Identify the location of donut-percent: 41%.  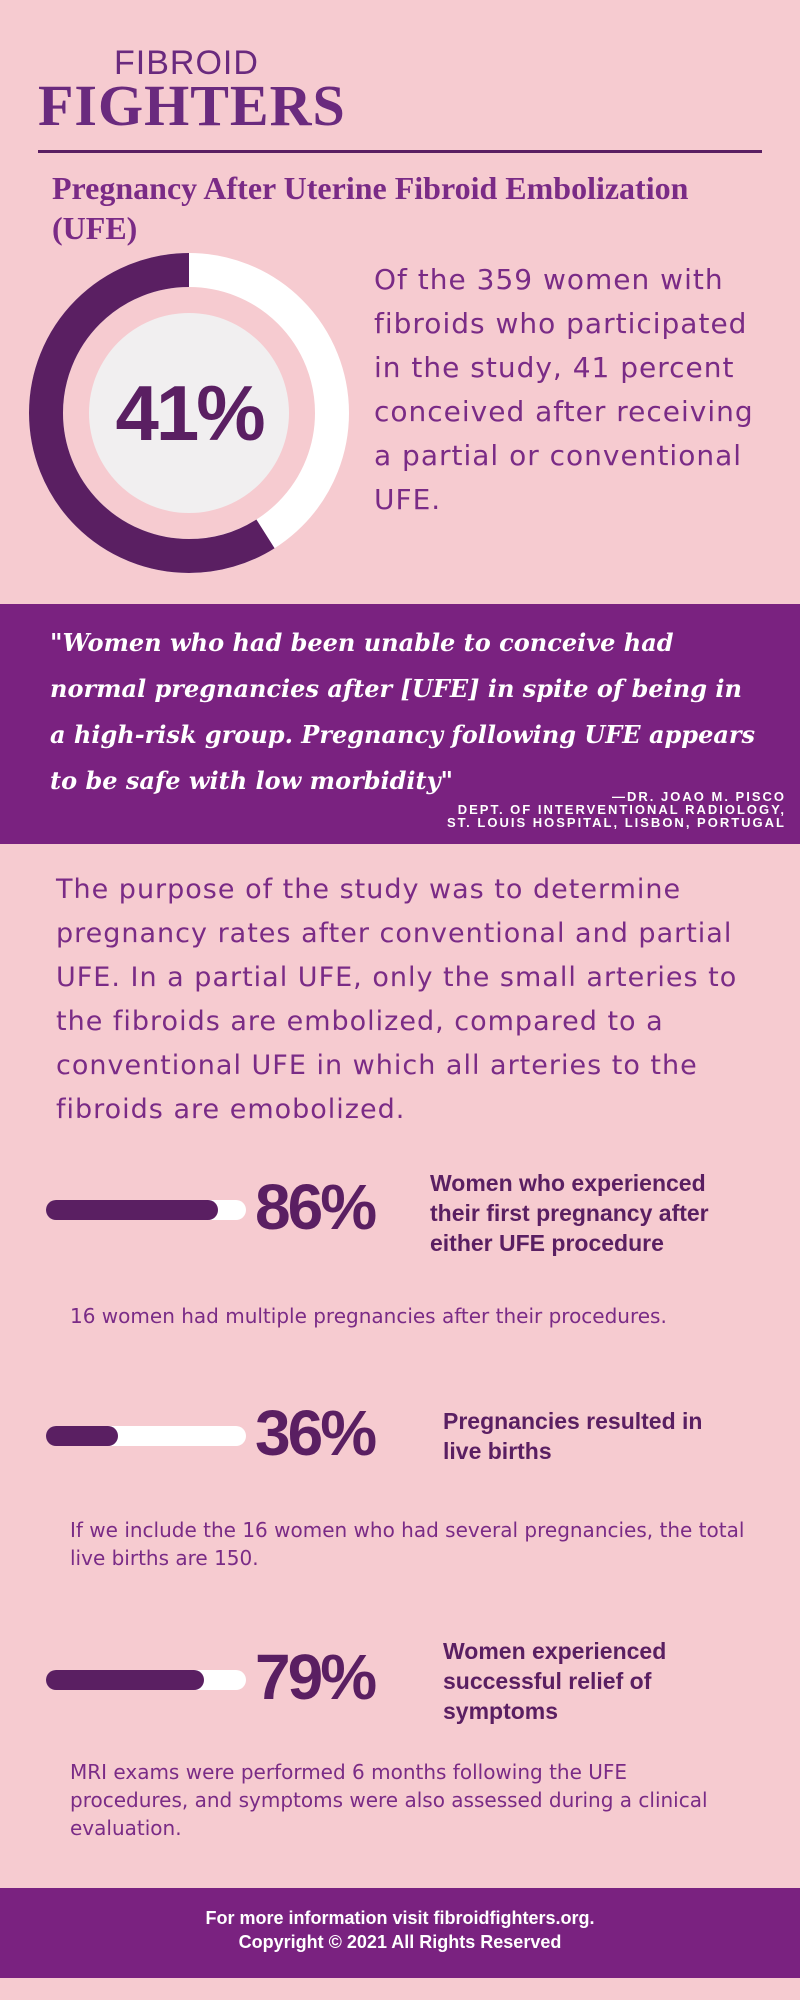
(190, 412).